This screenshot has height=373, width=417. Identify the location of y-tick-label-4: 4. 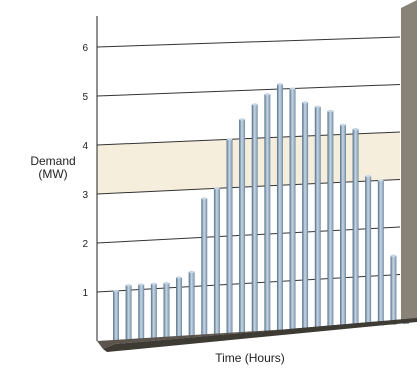
(85, 146).